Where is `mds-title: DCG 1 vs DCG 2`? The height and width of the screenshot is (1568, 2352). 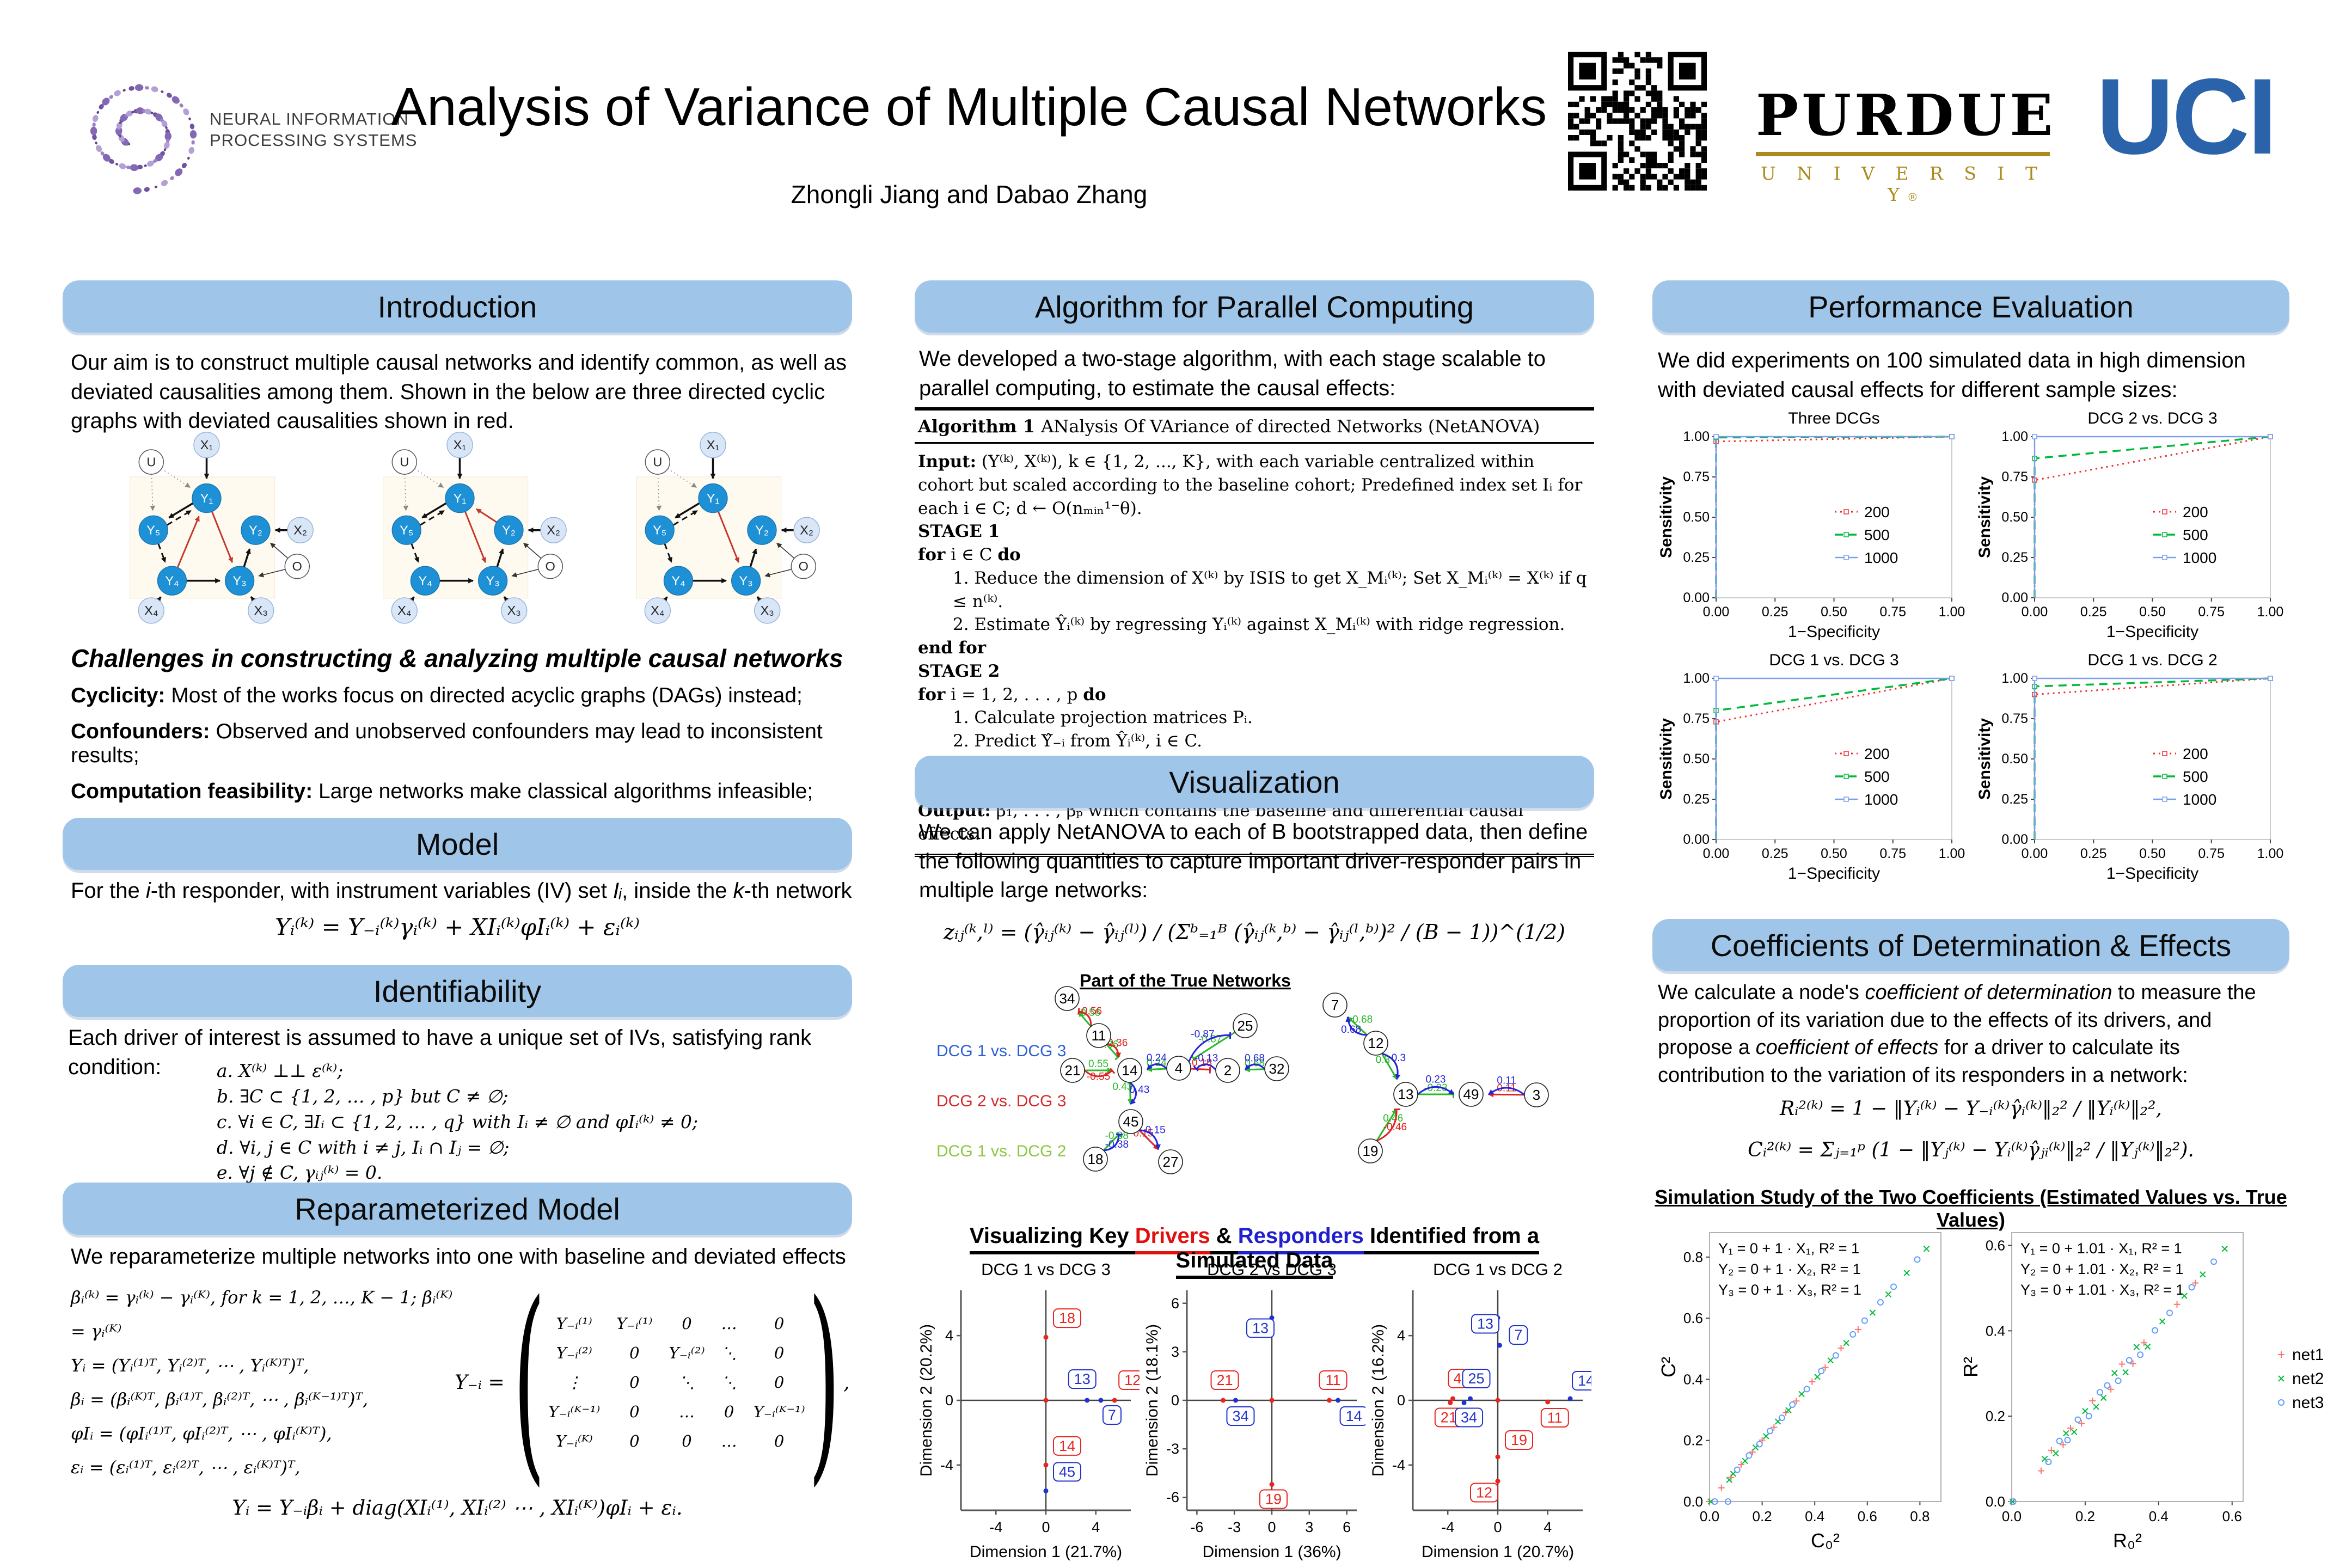
mds-title: DCG 1 vs DCG 2 is located at coordinates (1498, 1269).